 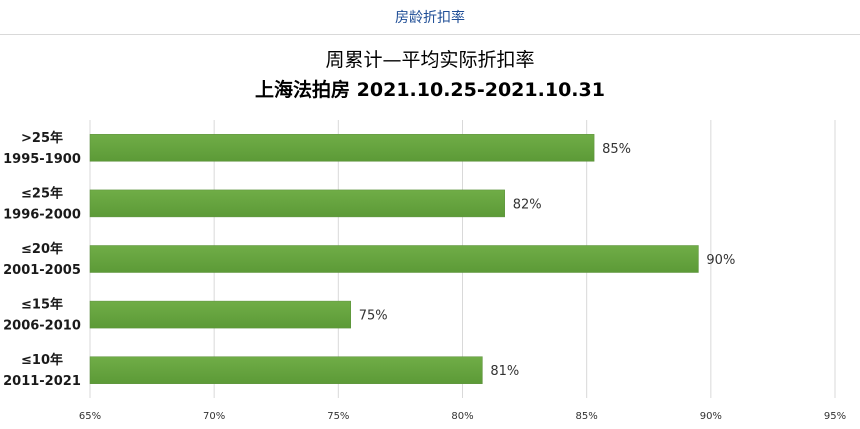 What do you see at coordinates (430, 60) in the screenshot?
I see `chart-title: 周累计—平均实际折扣率` at bounding box center [430, 60].